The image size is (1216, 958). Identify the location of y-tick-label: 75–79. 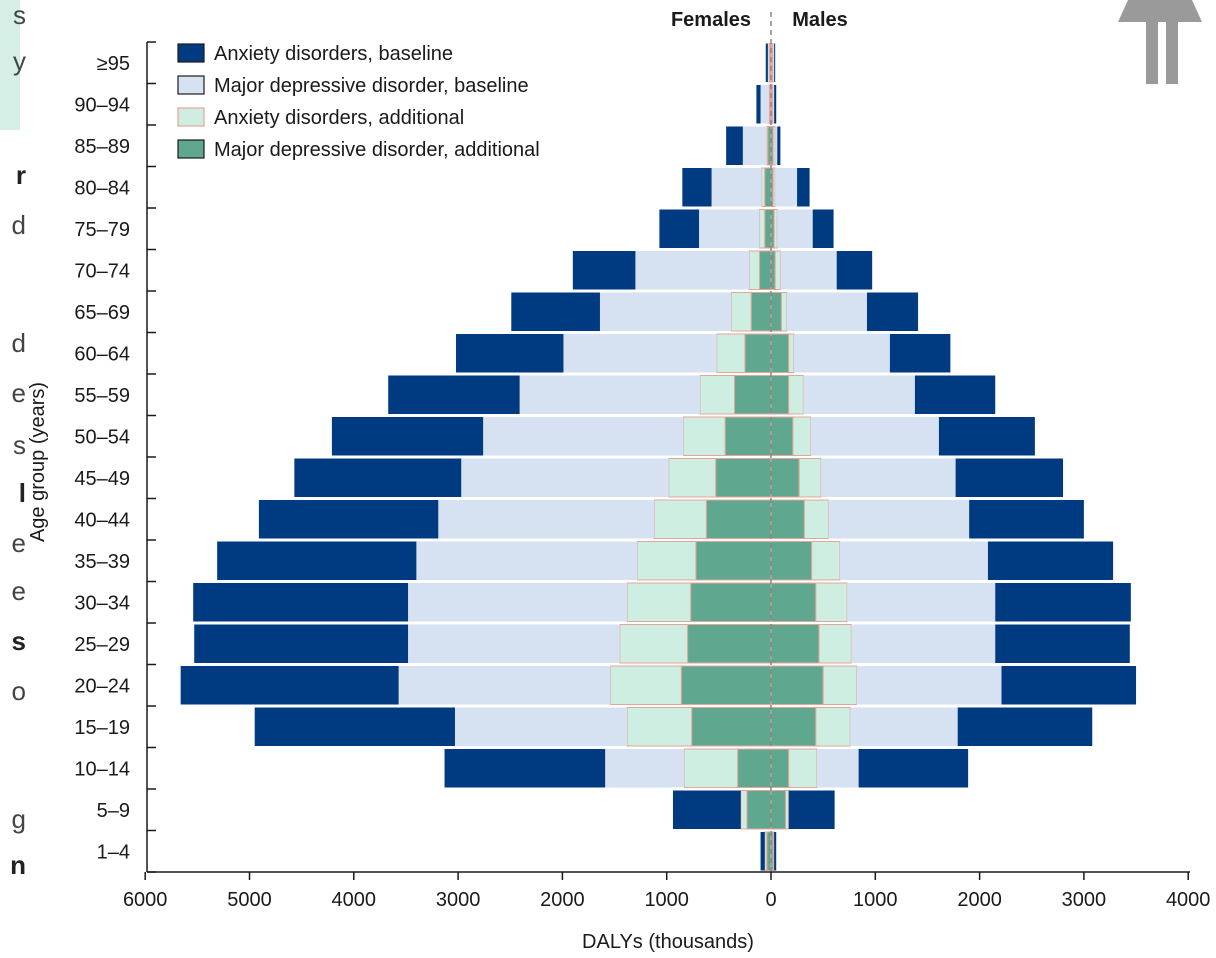
(102, 230).